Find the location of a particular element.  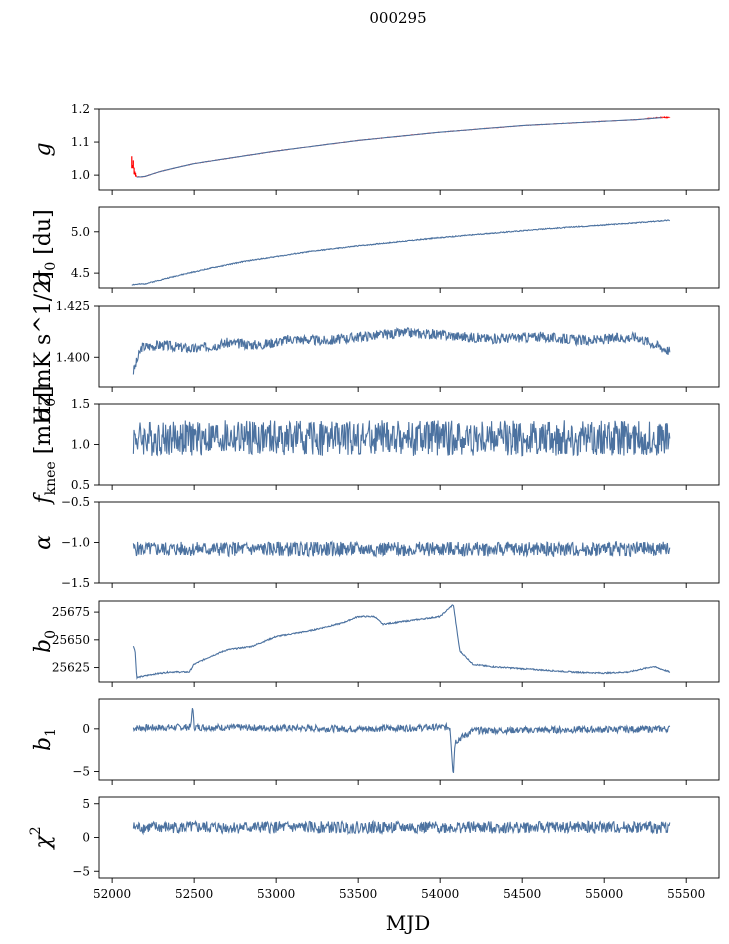

panel-sigma0_du: 4.5 5.0 σ0 [du] is located at coordinates (375, 249).